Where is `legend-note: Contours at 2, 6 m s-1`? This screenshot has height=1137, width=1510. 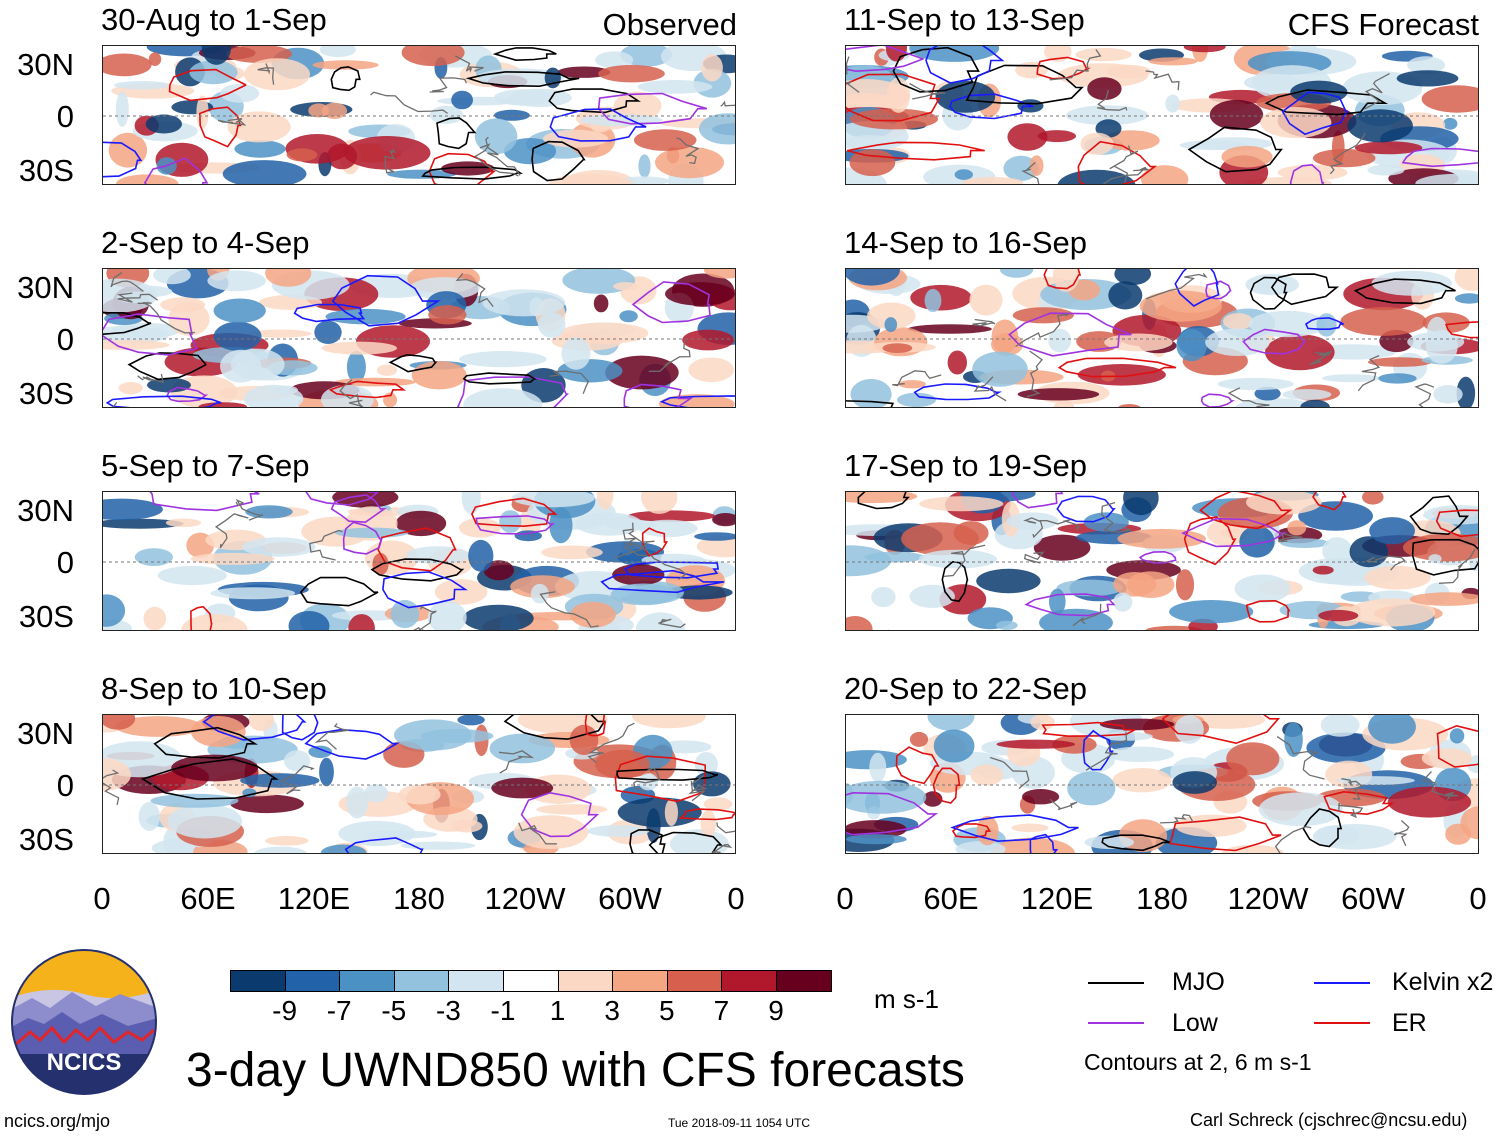 legend-note: Contours at 2, 6 m s-1 is located at coordinates (1198, 1062).